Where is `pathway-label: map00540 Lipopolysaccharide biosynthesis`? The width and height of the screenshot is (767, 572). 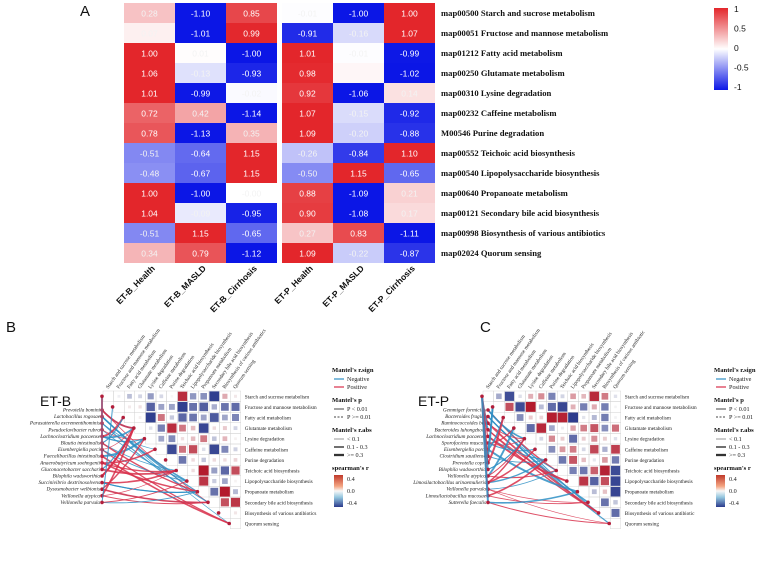 pathway-label: map00540 Lipopolysaccharide biosynthesis is located at coordinates (520, 173).